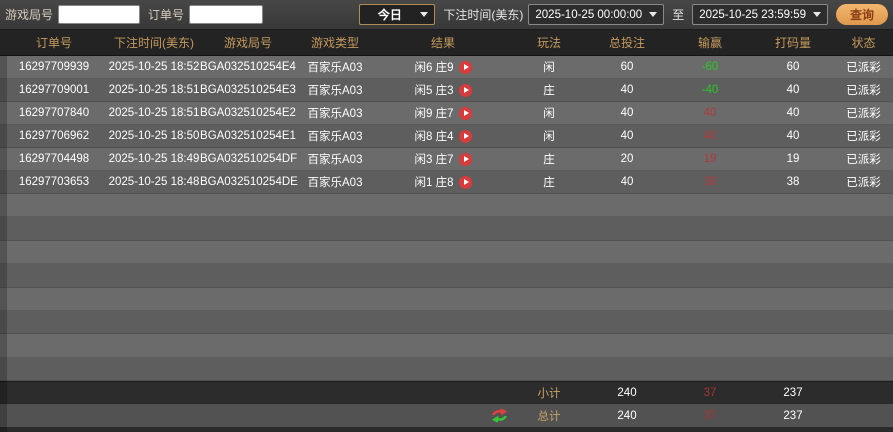 The height and width of the screenshot is (432, 893). Describe the element at coordinates (248, 136) in the screenshot. I see `cell-round-id: BGA032510254E1` at that location.